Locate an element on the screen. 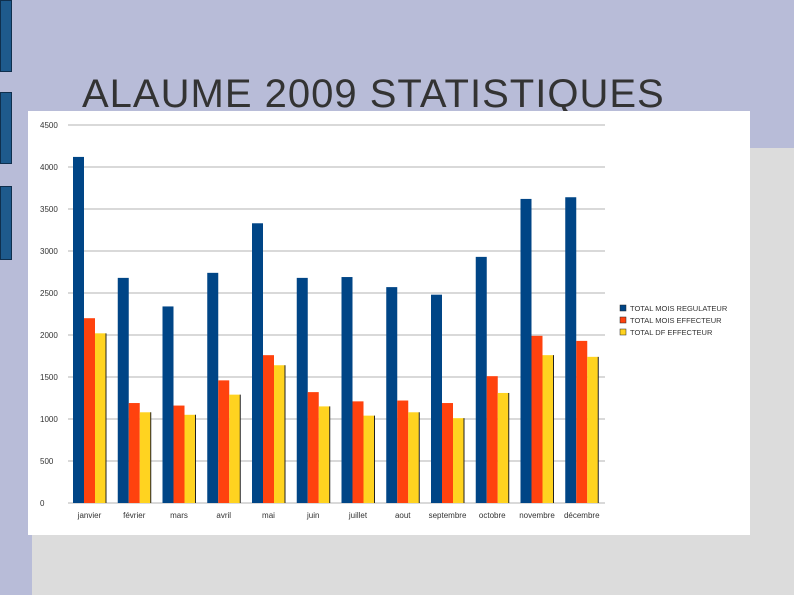 This screenshot has width=794, height=595. y-tick-label: 1500 is located at coordinates (49, 377).